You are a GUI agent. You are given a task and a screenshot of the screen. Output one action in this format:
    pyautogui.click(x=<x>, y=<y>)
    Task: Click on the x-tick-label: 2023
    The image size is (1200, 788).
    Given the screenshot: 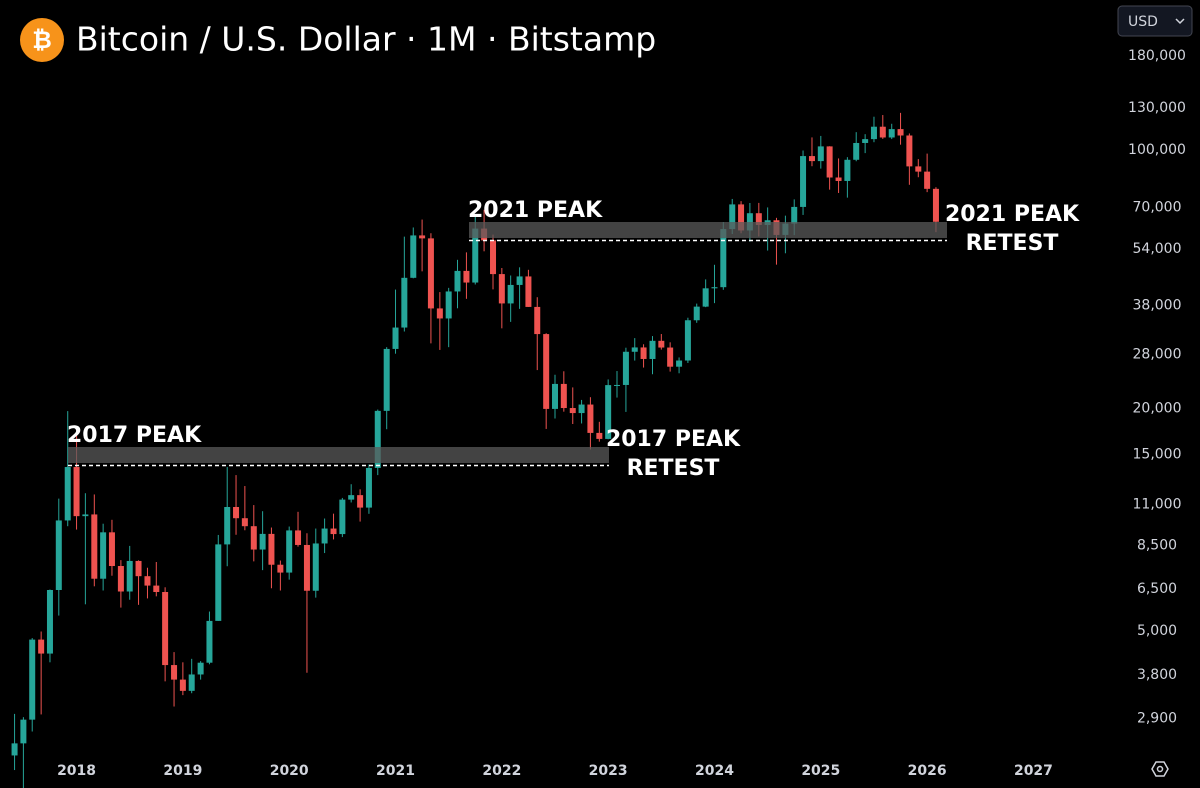 What is the action you would take?
    pyautogui.click(x=608, y=771)
    